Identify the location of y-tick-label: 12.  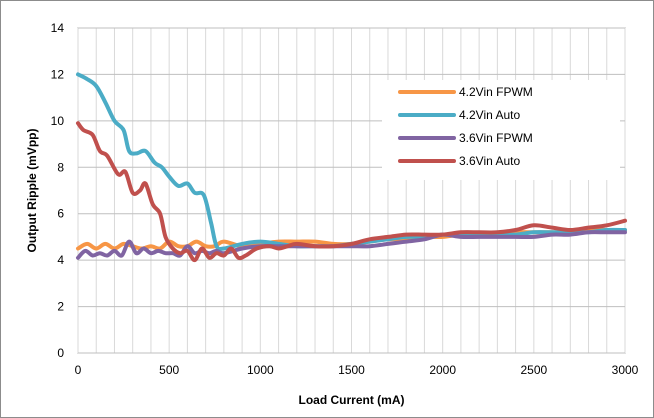
(58, 74).